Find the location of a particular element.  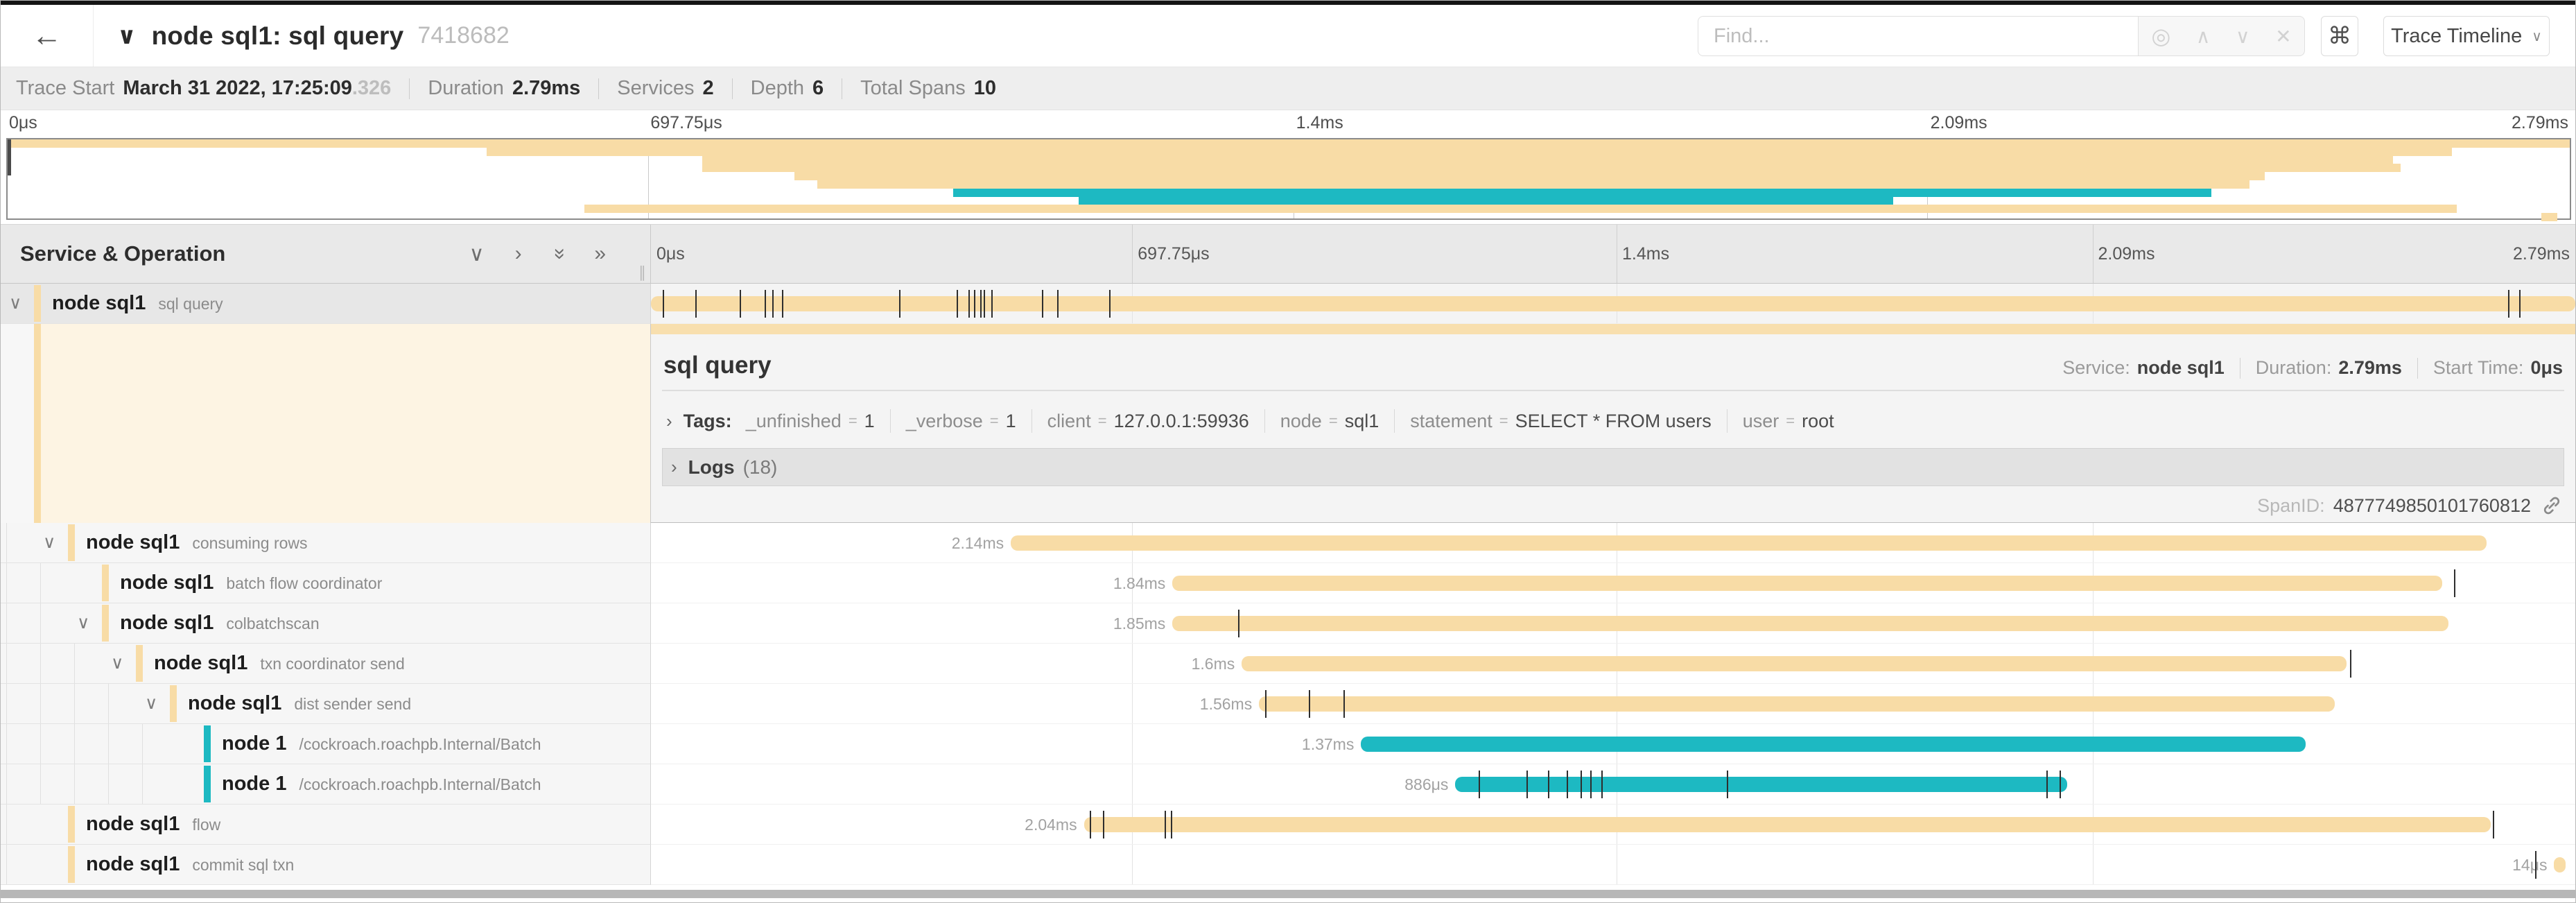

span-row-name-cell: ∨ node sql1 colbatchscan is located at coordinates (326, 623).